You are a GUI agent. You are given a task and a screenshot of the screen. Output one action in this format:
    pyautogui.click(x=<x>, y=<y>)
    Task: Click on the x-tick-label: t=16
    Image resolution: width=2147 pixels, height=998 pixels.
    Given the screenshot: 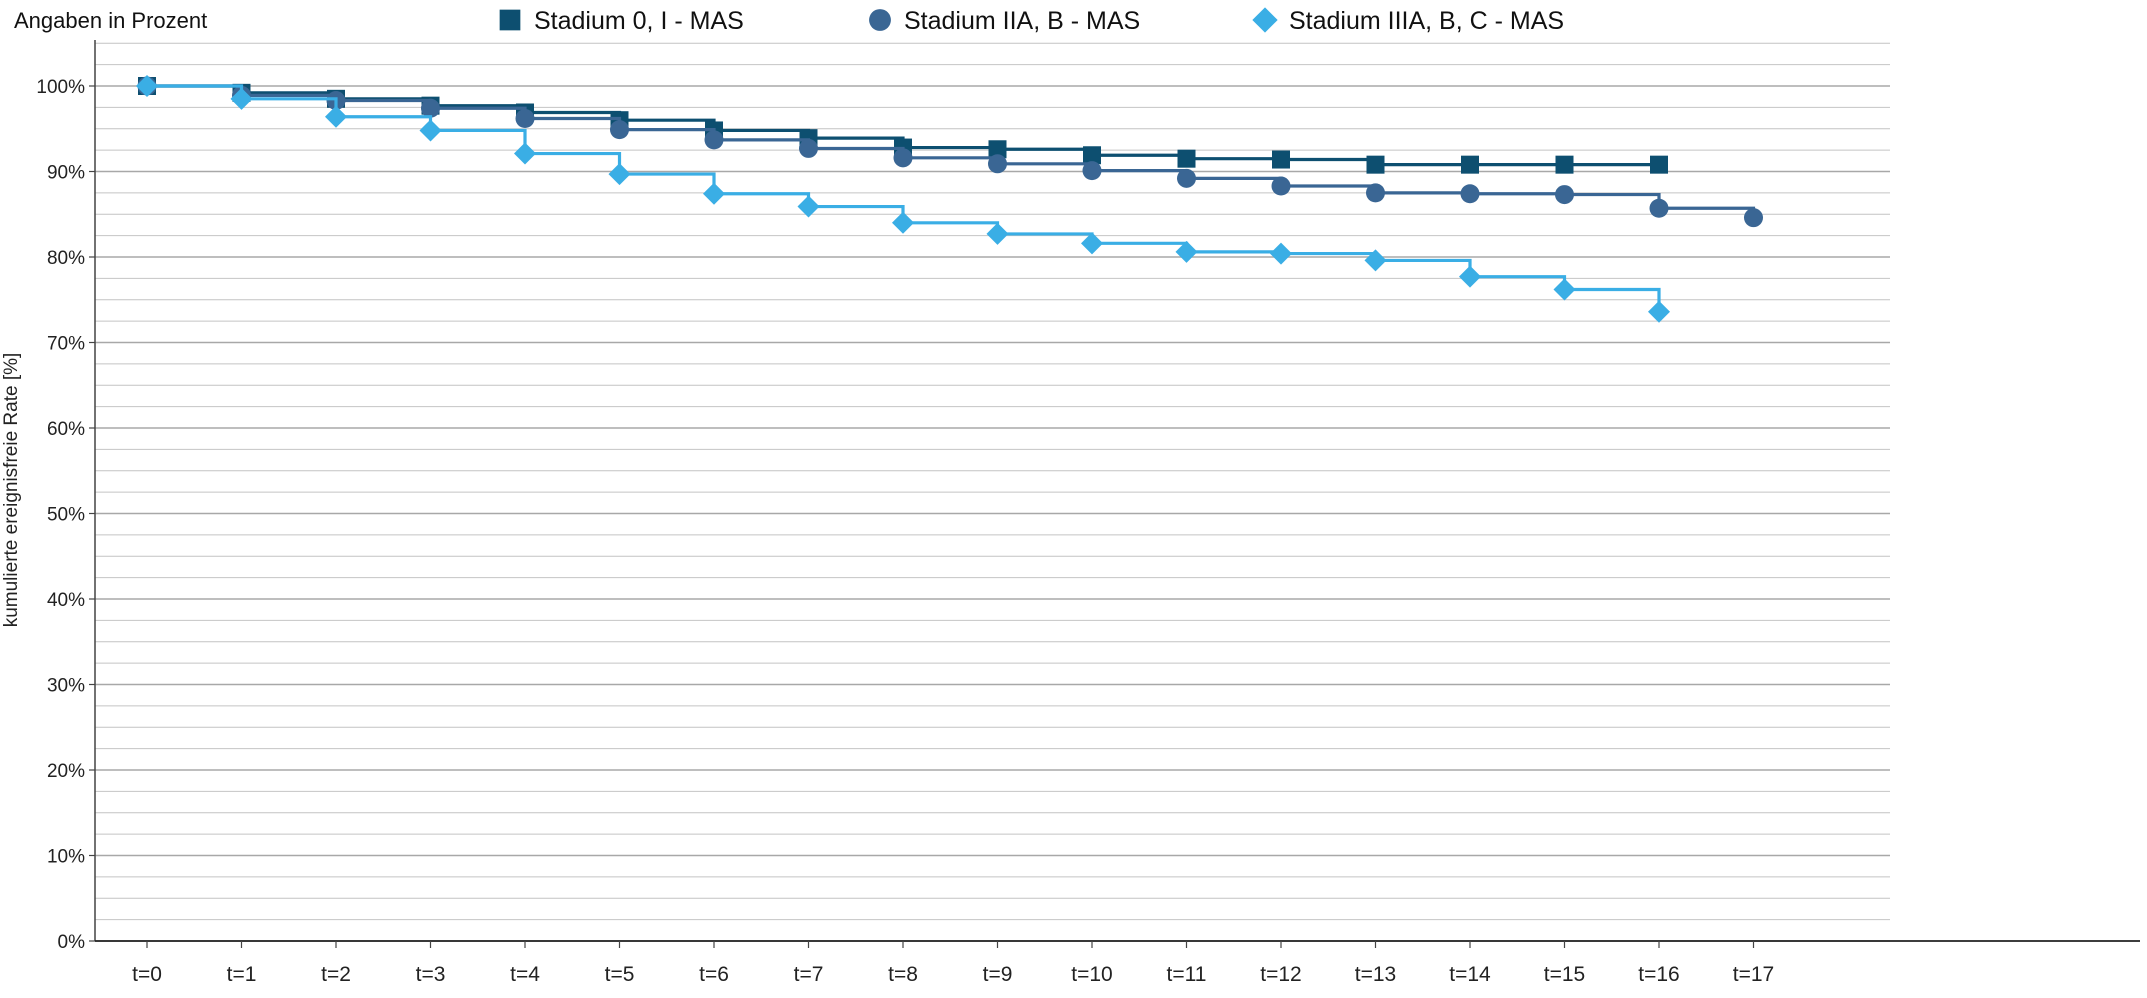 What is the action you would take?
    pyautogui.click(x=1658, y=974)
    